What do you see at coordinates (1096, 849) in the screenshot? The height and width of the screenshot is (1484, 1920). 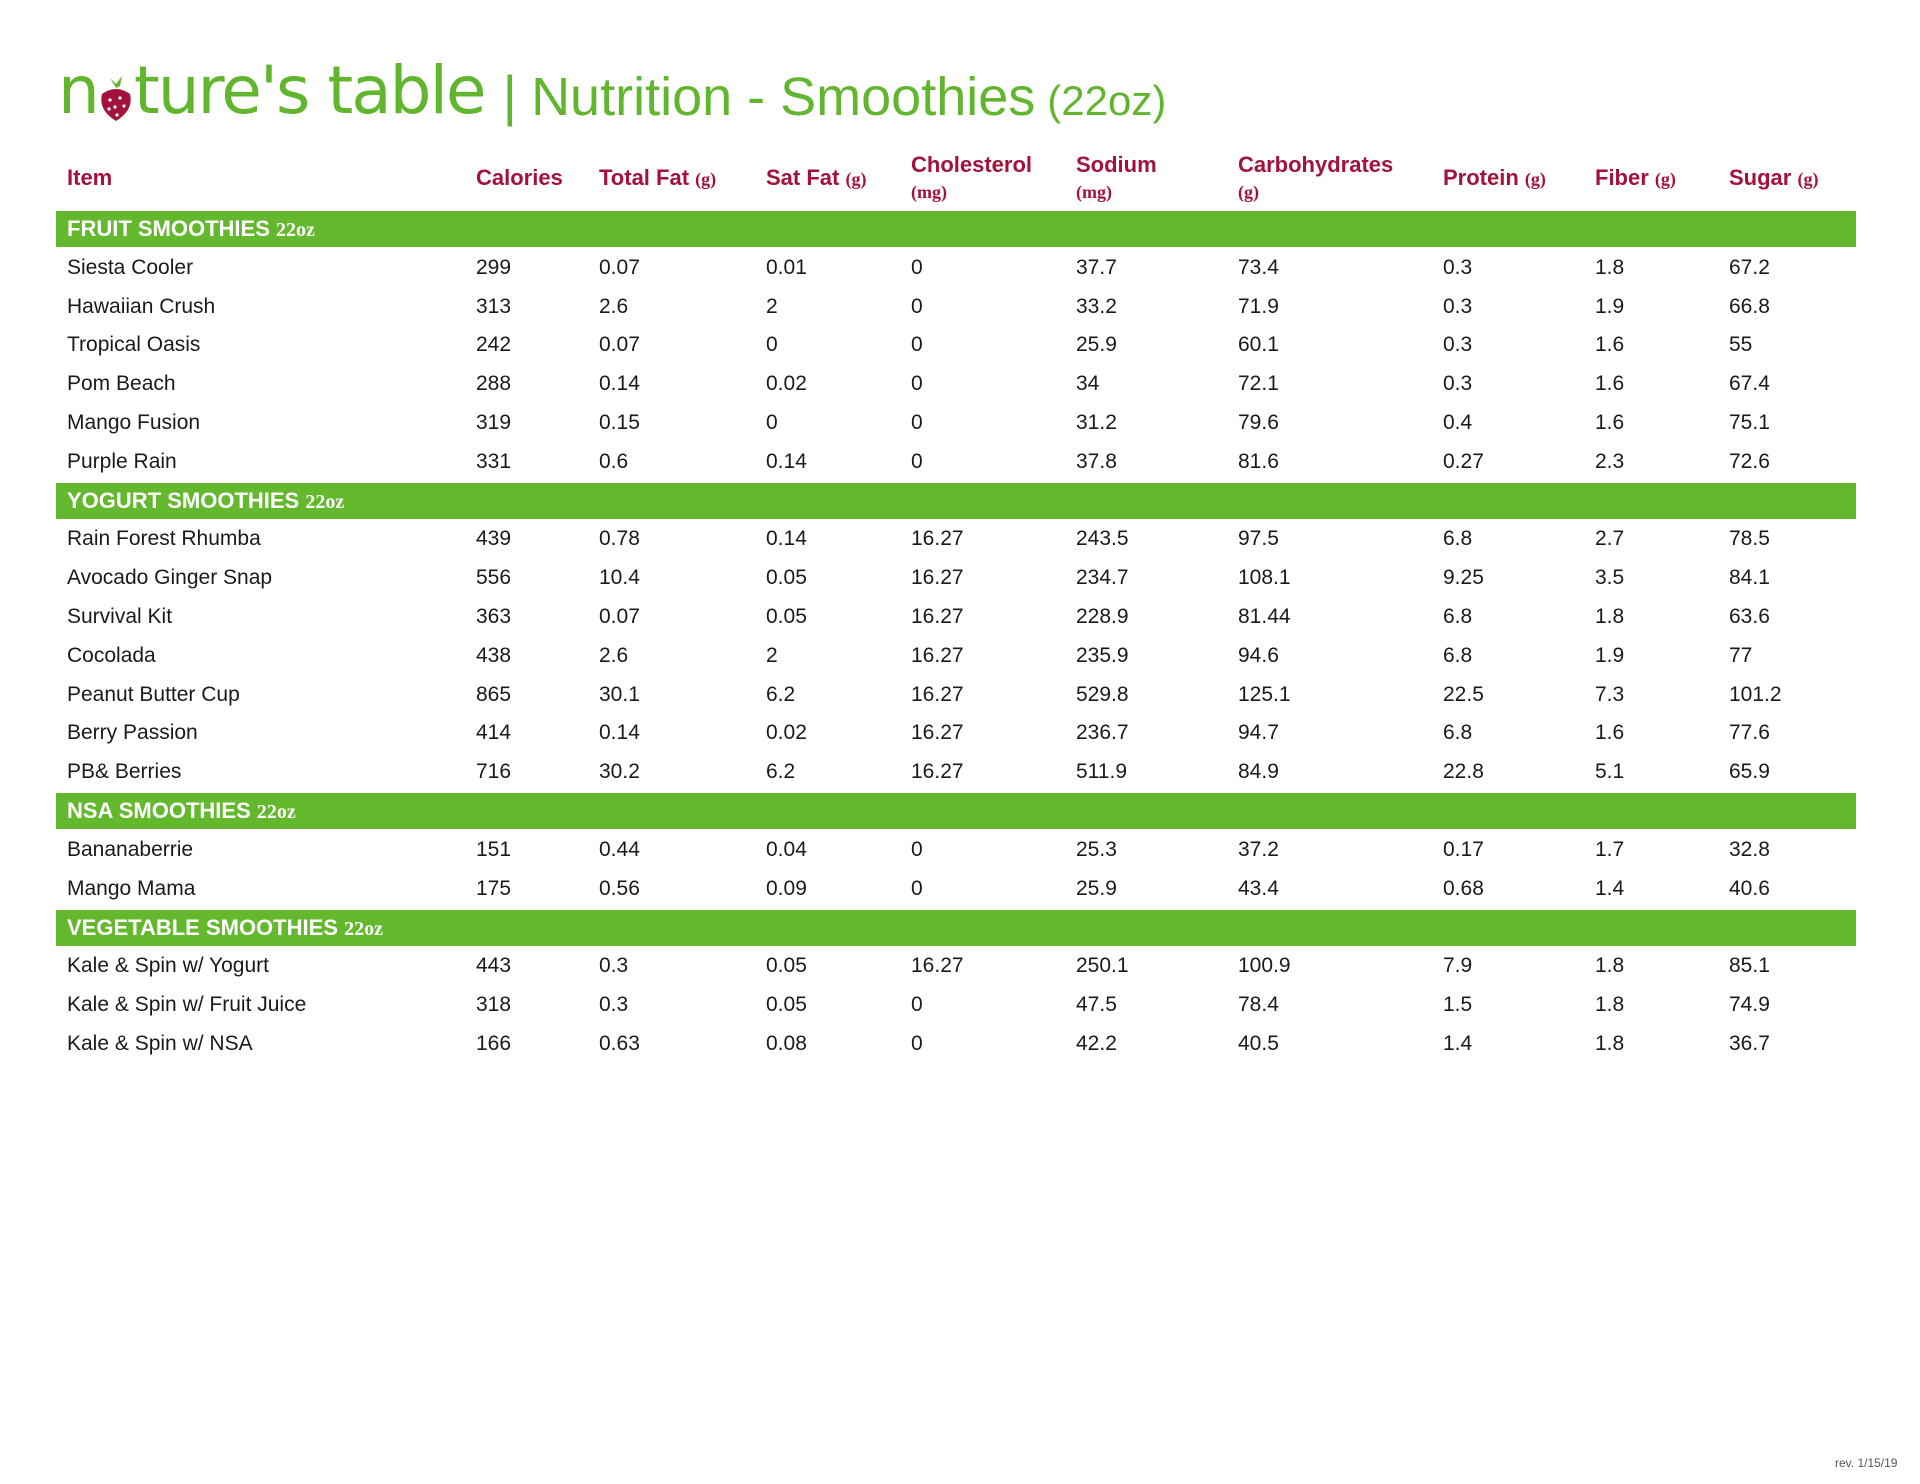 I see `cell-sodium: 25.3` at bounding box center [1096, 849].